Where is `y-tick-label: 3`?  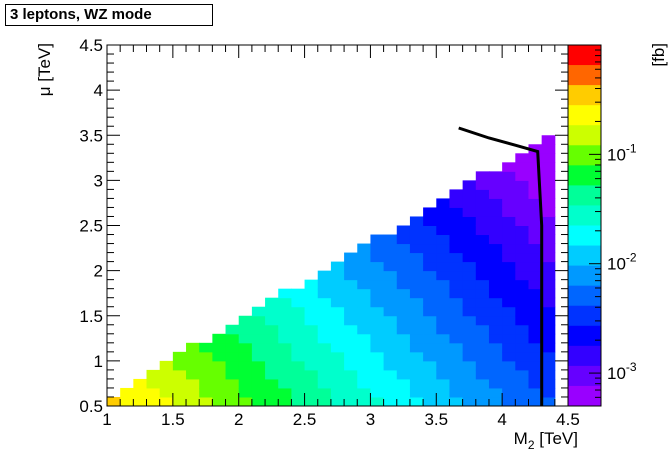
y-tick-label: 3 is located at coordinates (98, 180).